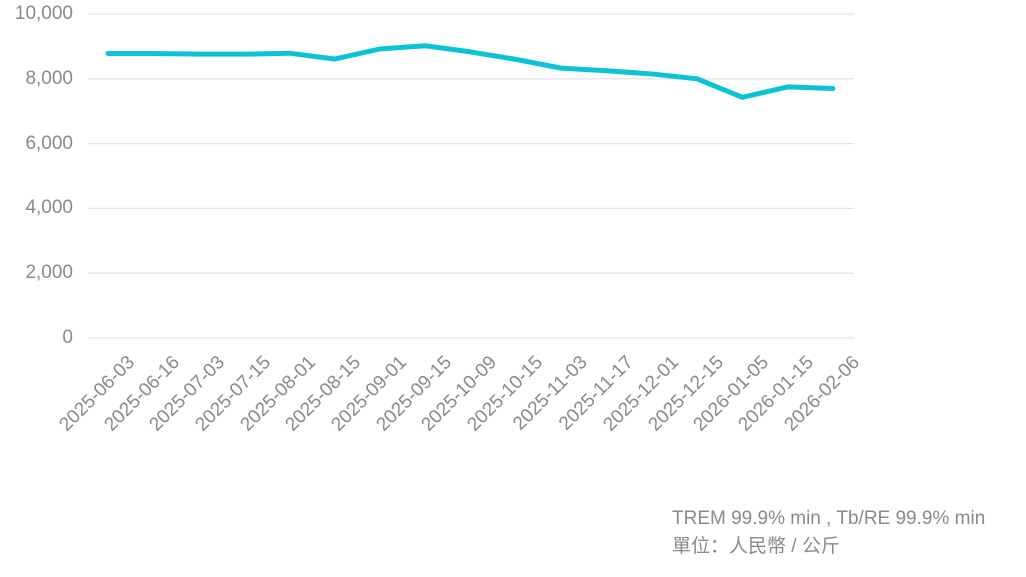 The width and height of the screenshot is (1026, 577). Describe the element at coordinates (470, 71) in the screenshot. I see `price-series-line` at that location.